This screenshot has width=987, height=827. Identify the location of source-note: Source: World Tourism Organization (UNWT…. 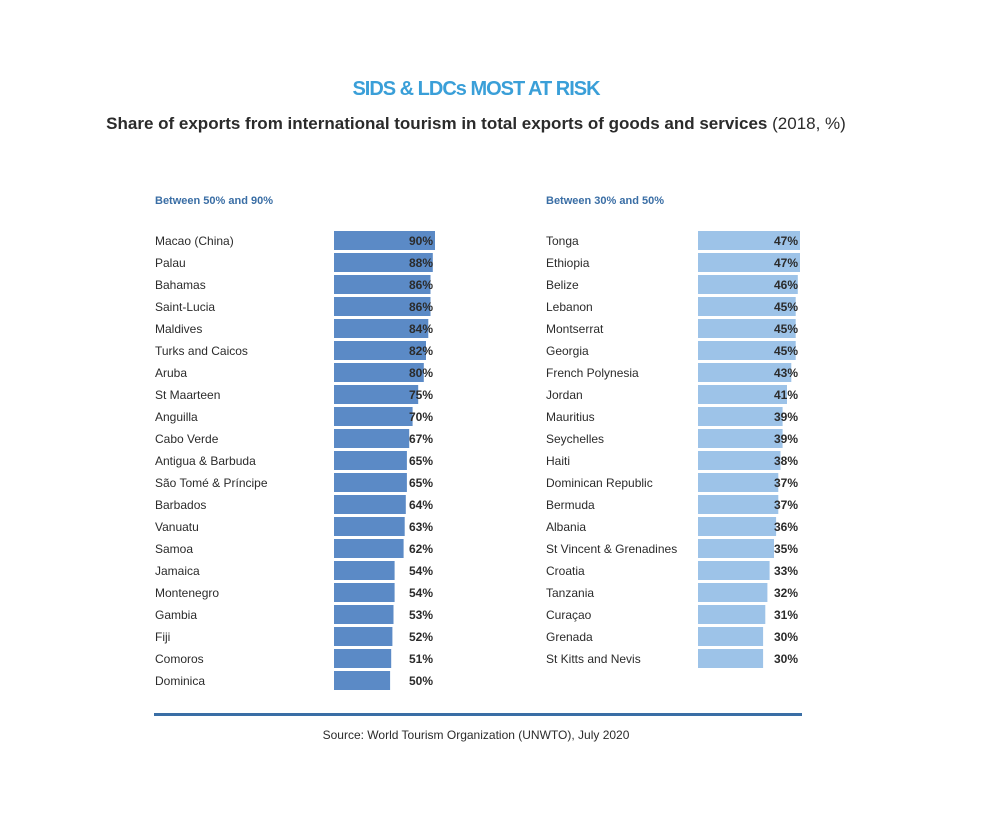
(476, 735).